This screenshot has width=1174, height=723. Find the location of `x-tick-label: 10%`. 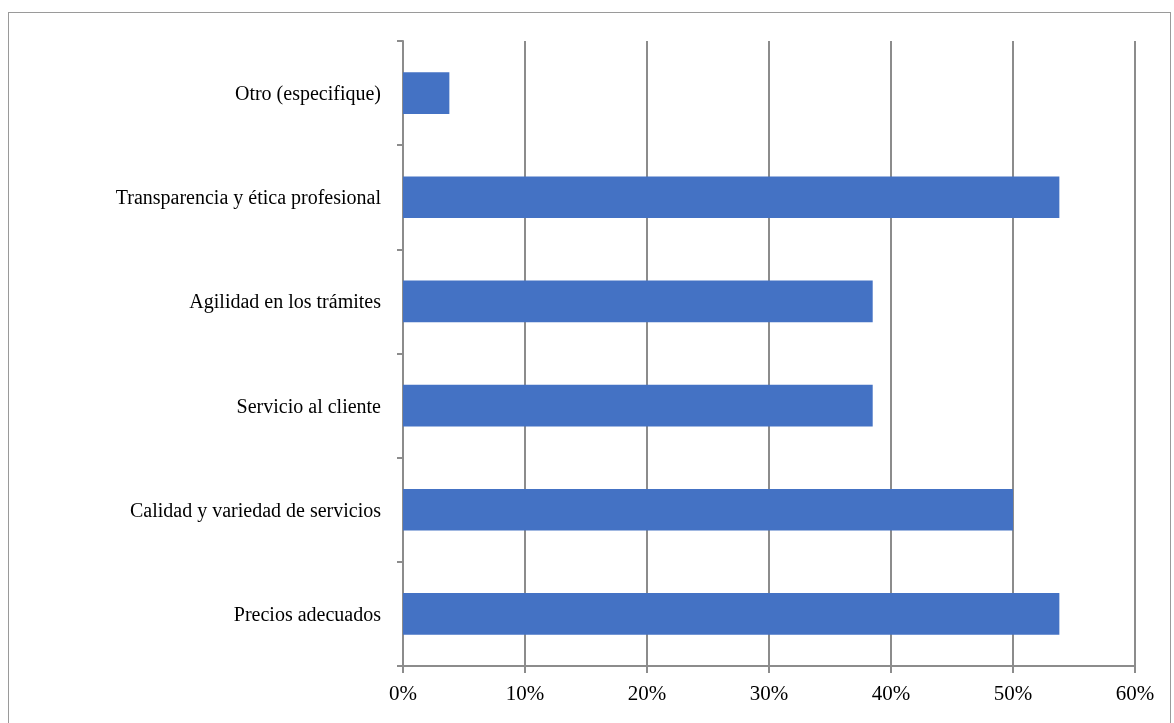

x-tick-label: 10% is located at coordinates (525, 692).